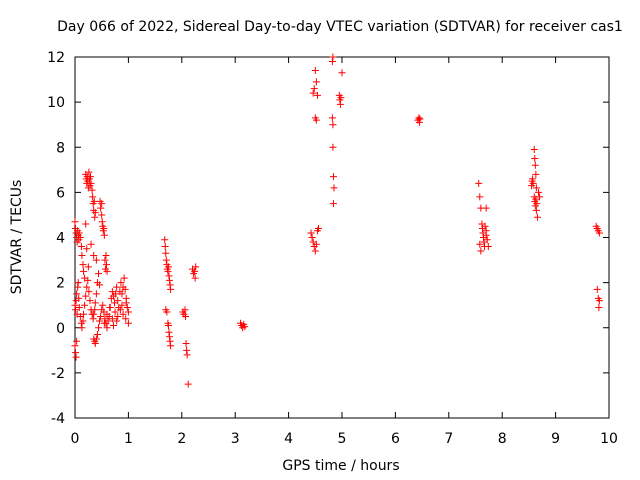 This screenshot has width=640, height=480. I want to click on y-tick-label: 8, so click(60, 148).